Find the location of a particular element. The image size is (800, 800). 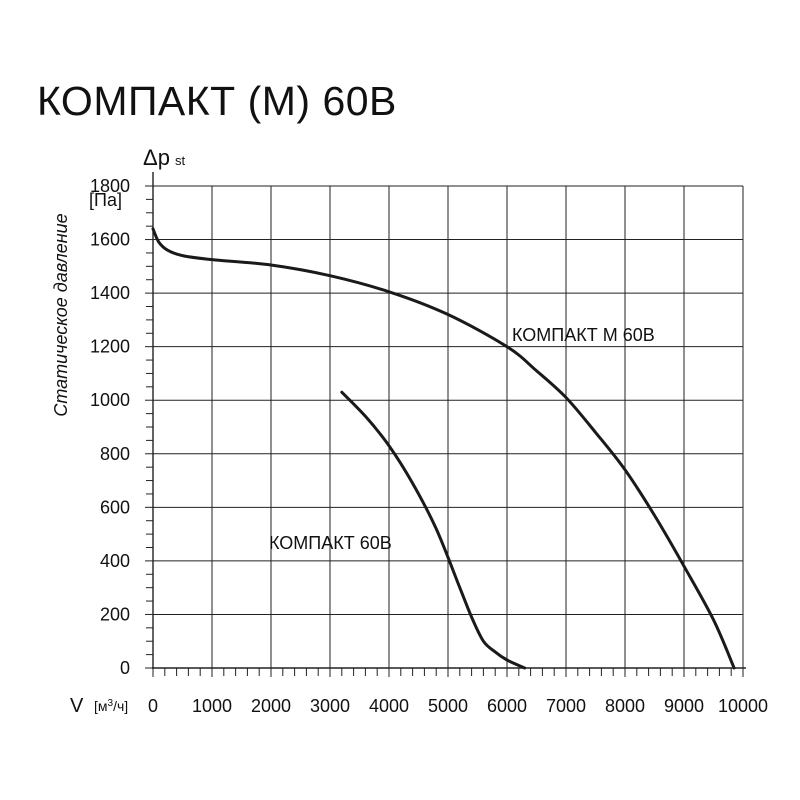

x-tick-label: 1000 is located at coordinates (212, 706).